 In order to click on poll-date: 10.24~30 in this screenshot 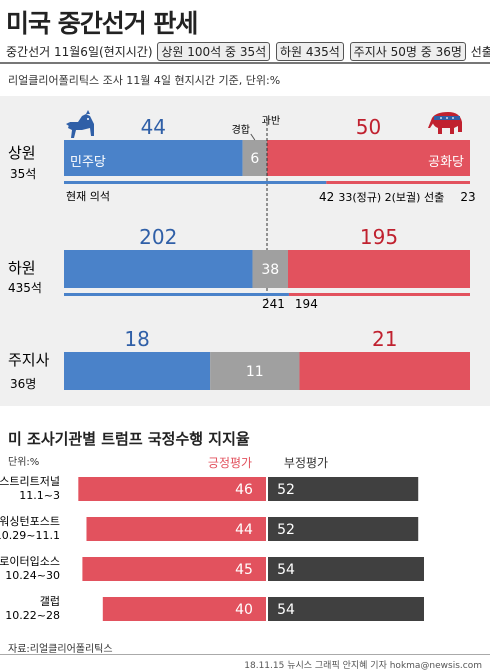, I will do `click(32, 575)`.